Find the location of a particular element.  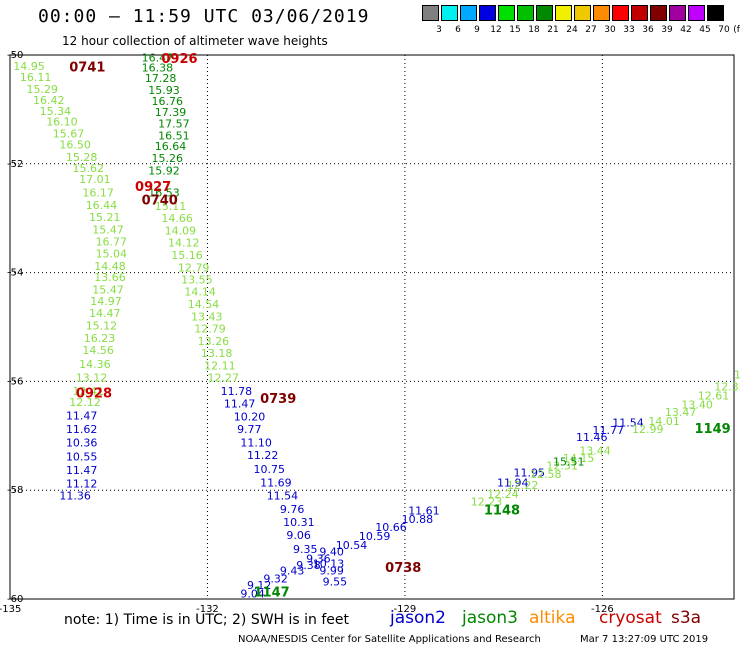

wave-height-point: 14.15 is located at coordinates (579, 458).